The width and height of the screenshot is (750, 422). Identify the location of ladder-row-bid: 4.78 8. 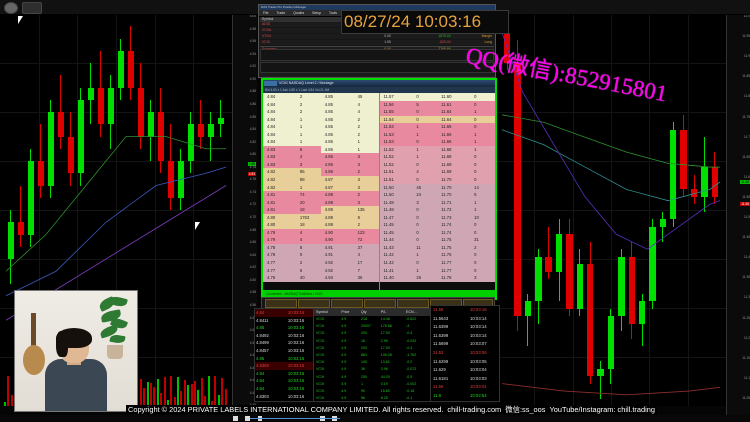
(292, 247).